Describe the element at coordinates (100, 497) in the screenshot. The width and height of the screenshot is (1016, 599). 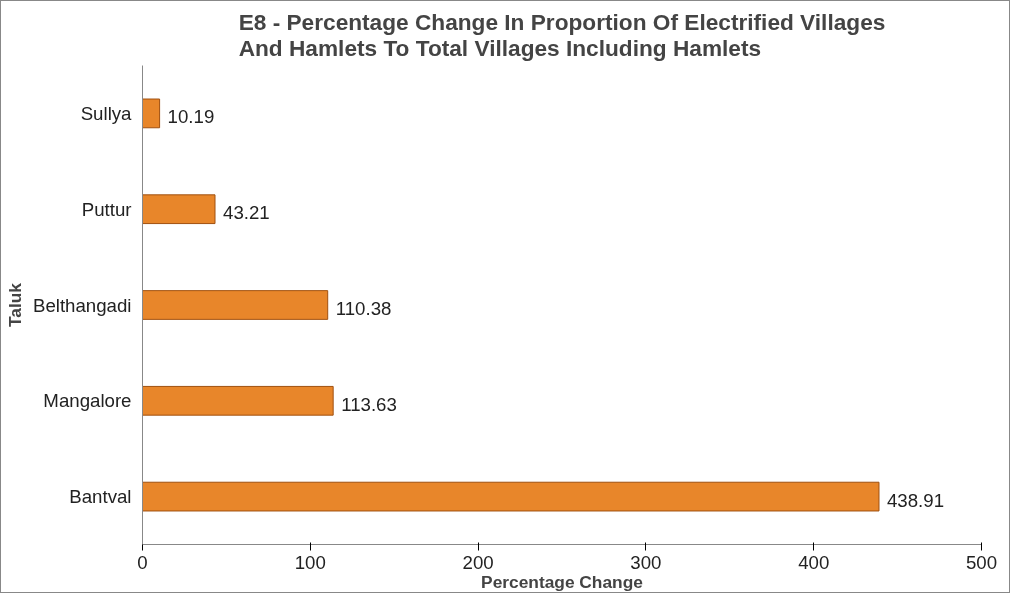
I see `y-tick-label: Bantval` at that location.